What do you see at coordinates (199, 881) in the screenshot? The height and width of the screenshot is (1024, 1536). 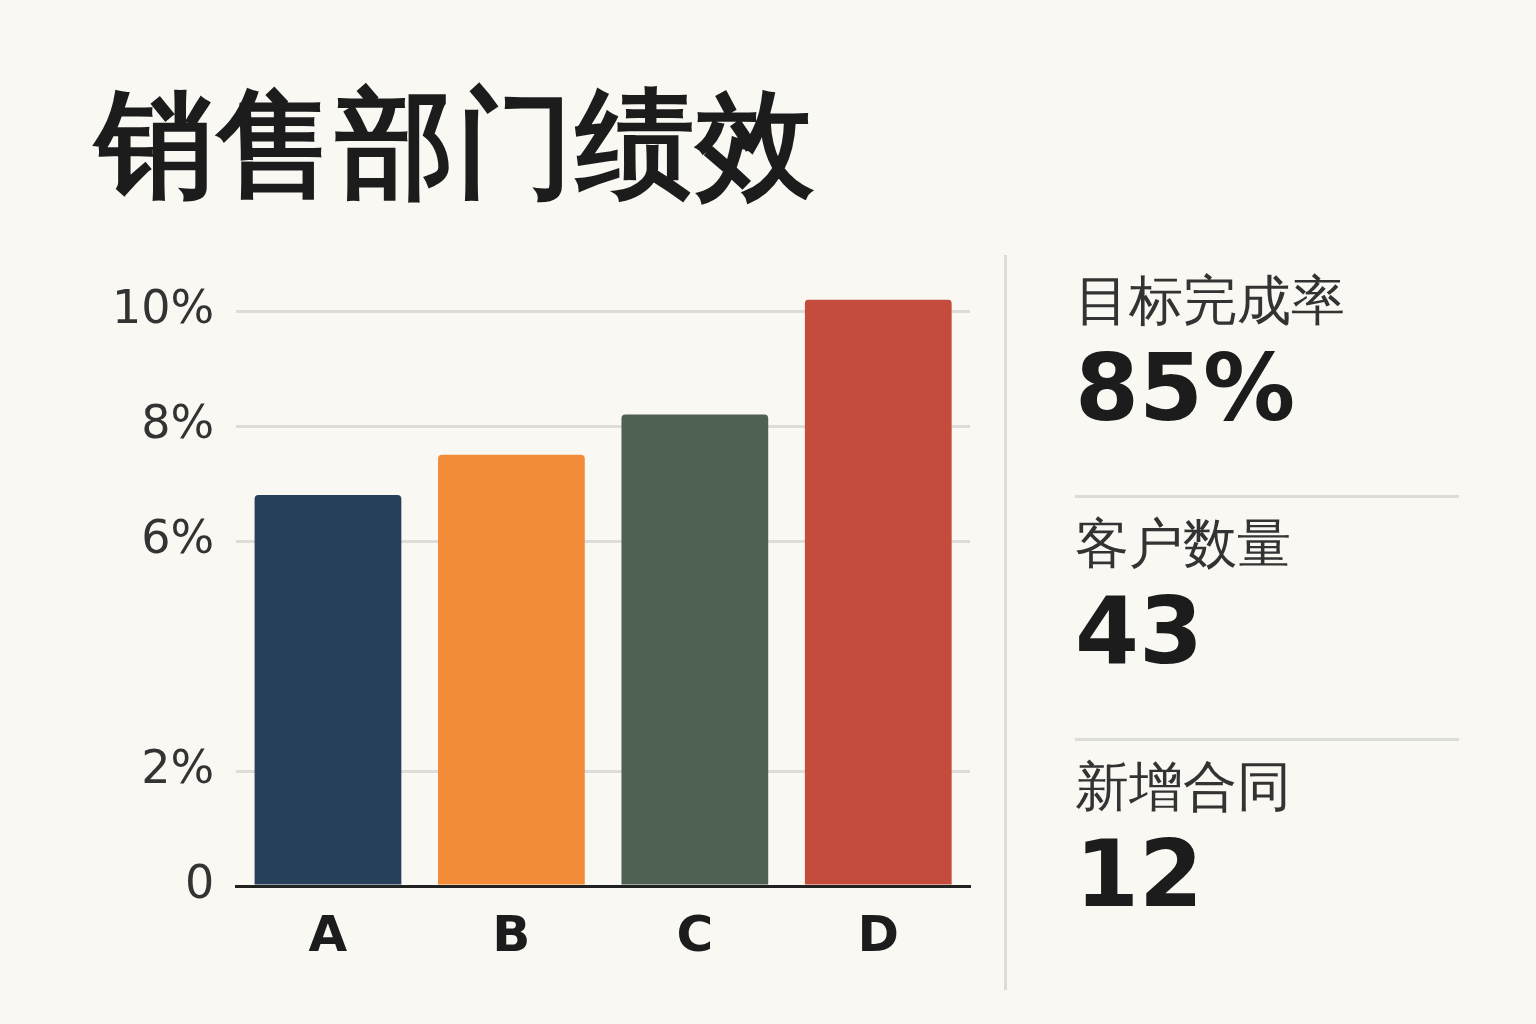 I see `y-tick-label: 0` at bounding box center [199, 881].